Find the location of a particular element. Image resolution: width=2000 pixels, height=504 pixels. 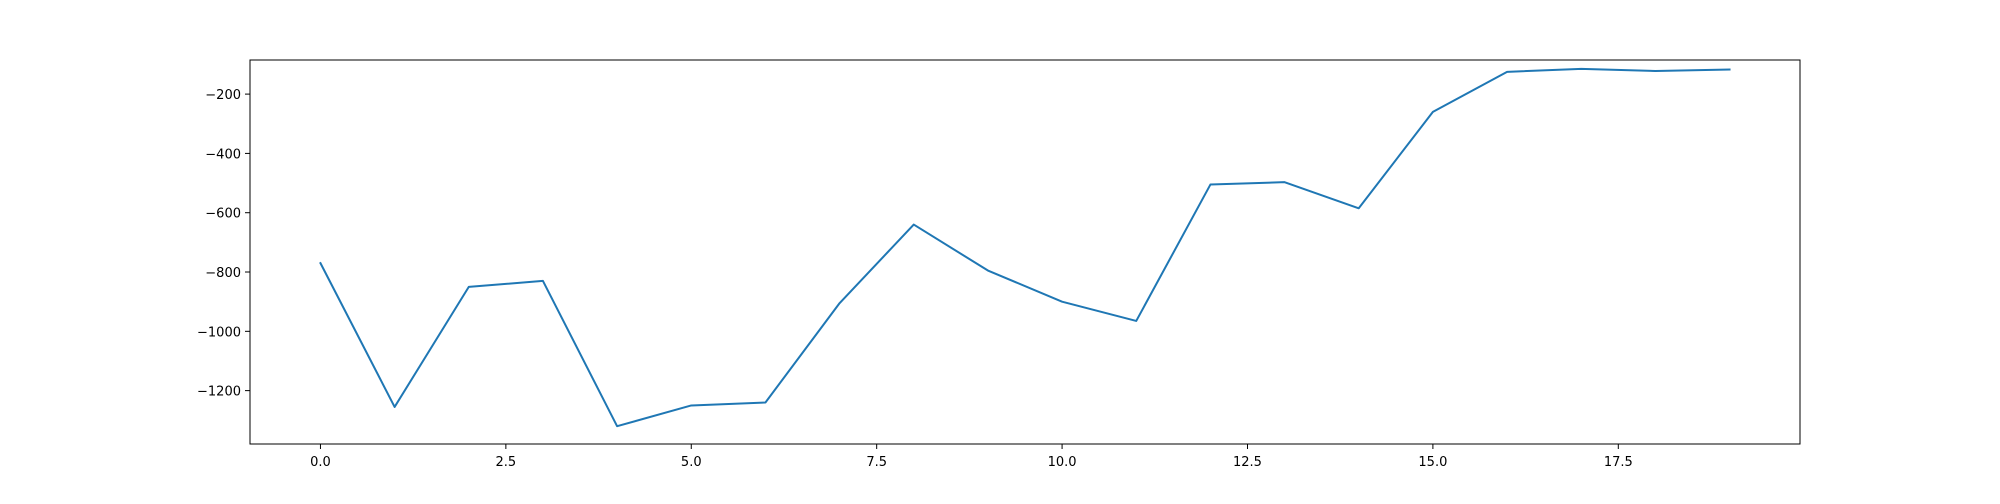

y-tick-label: −200 is located at coordinates (223, 95).